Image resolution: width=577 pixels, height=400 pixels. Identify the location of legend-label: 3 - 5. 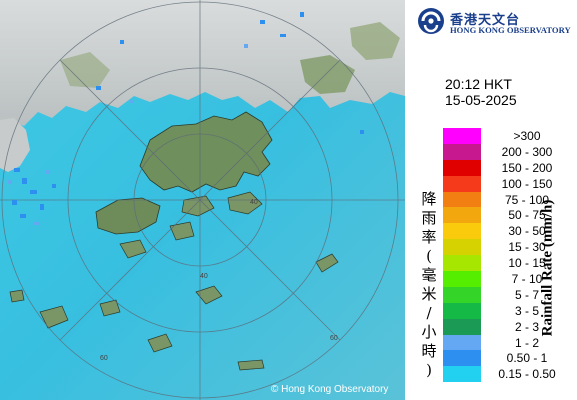
(526, 310).